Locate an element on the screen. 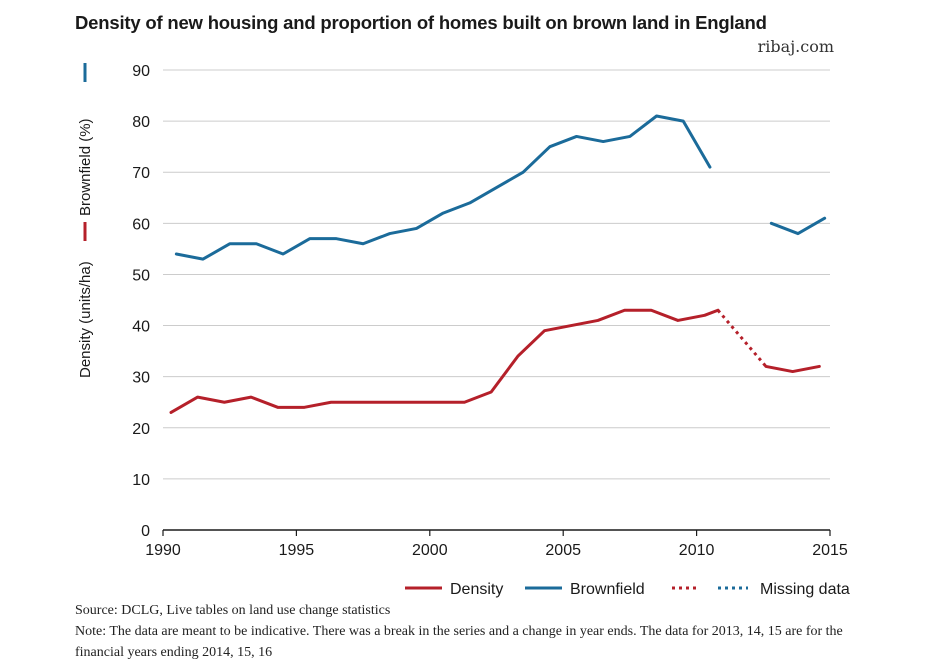 This screenshot has width=936, height=668. x-tick-label: 2010 is located at coordinates (697, 550).